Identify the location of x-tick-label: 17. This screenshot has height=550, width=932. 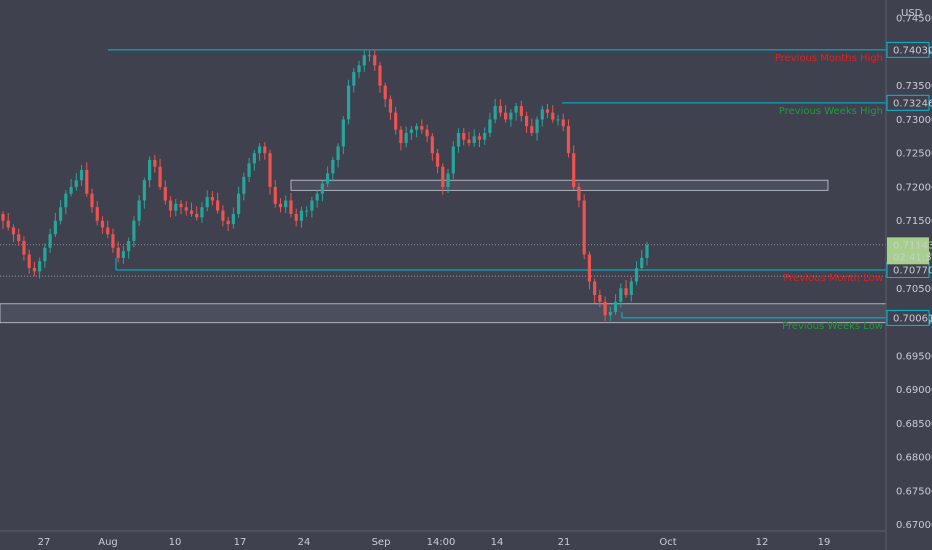
(240, 542).